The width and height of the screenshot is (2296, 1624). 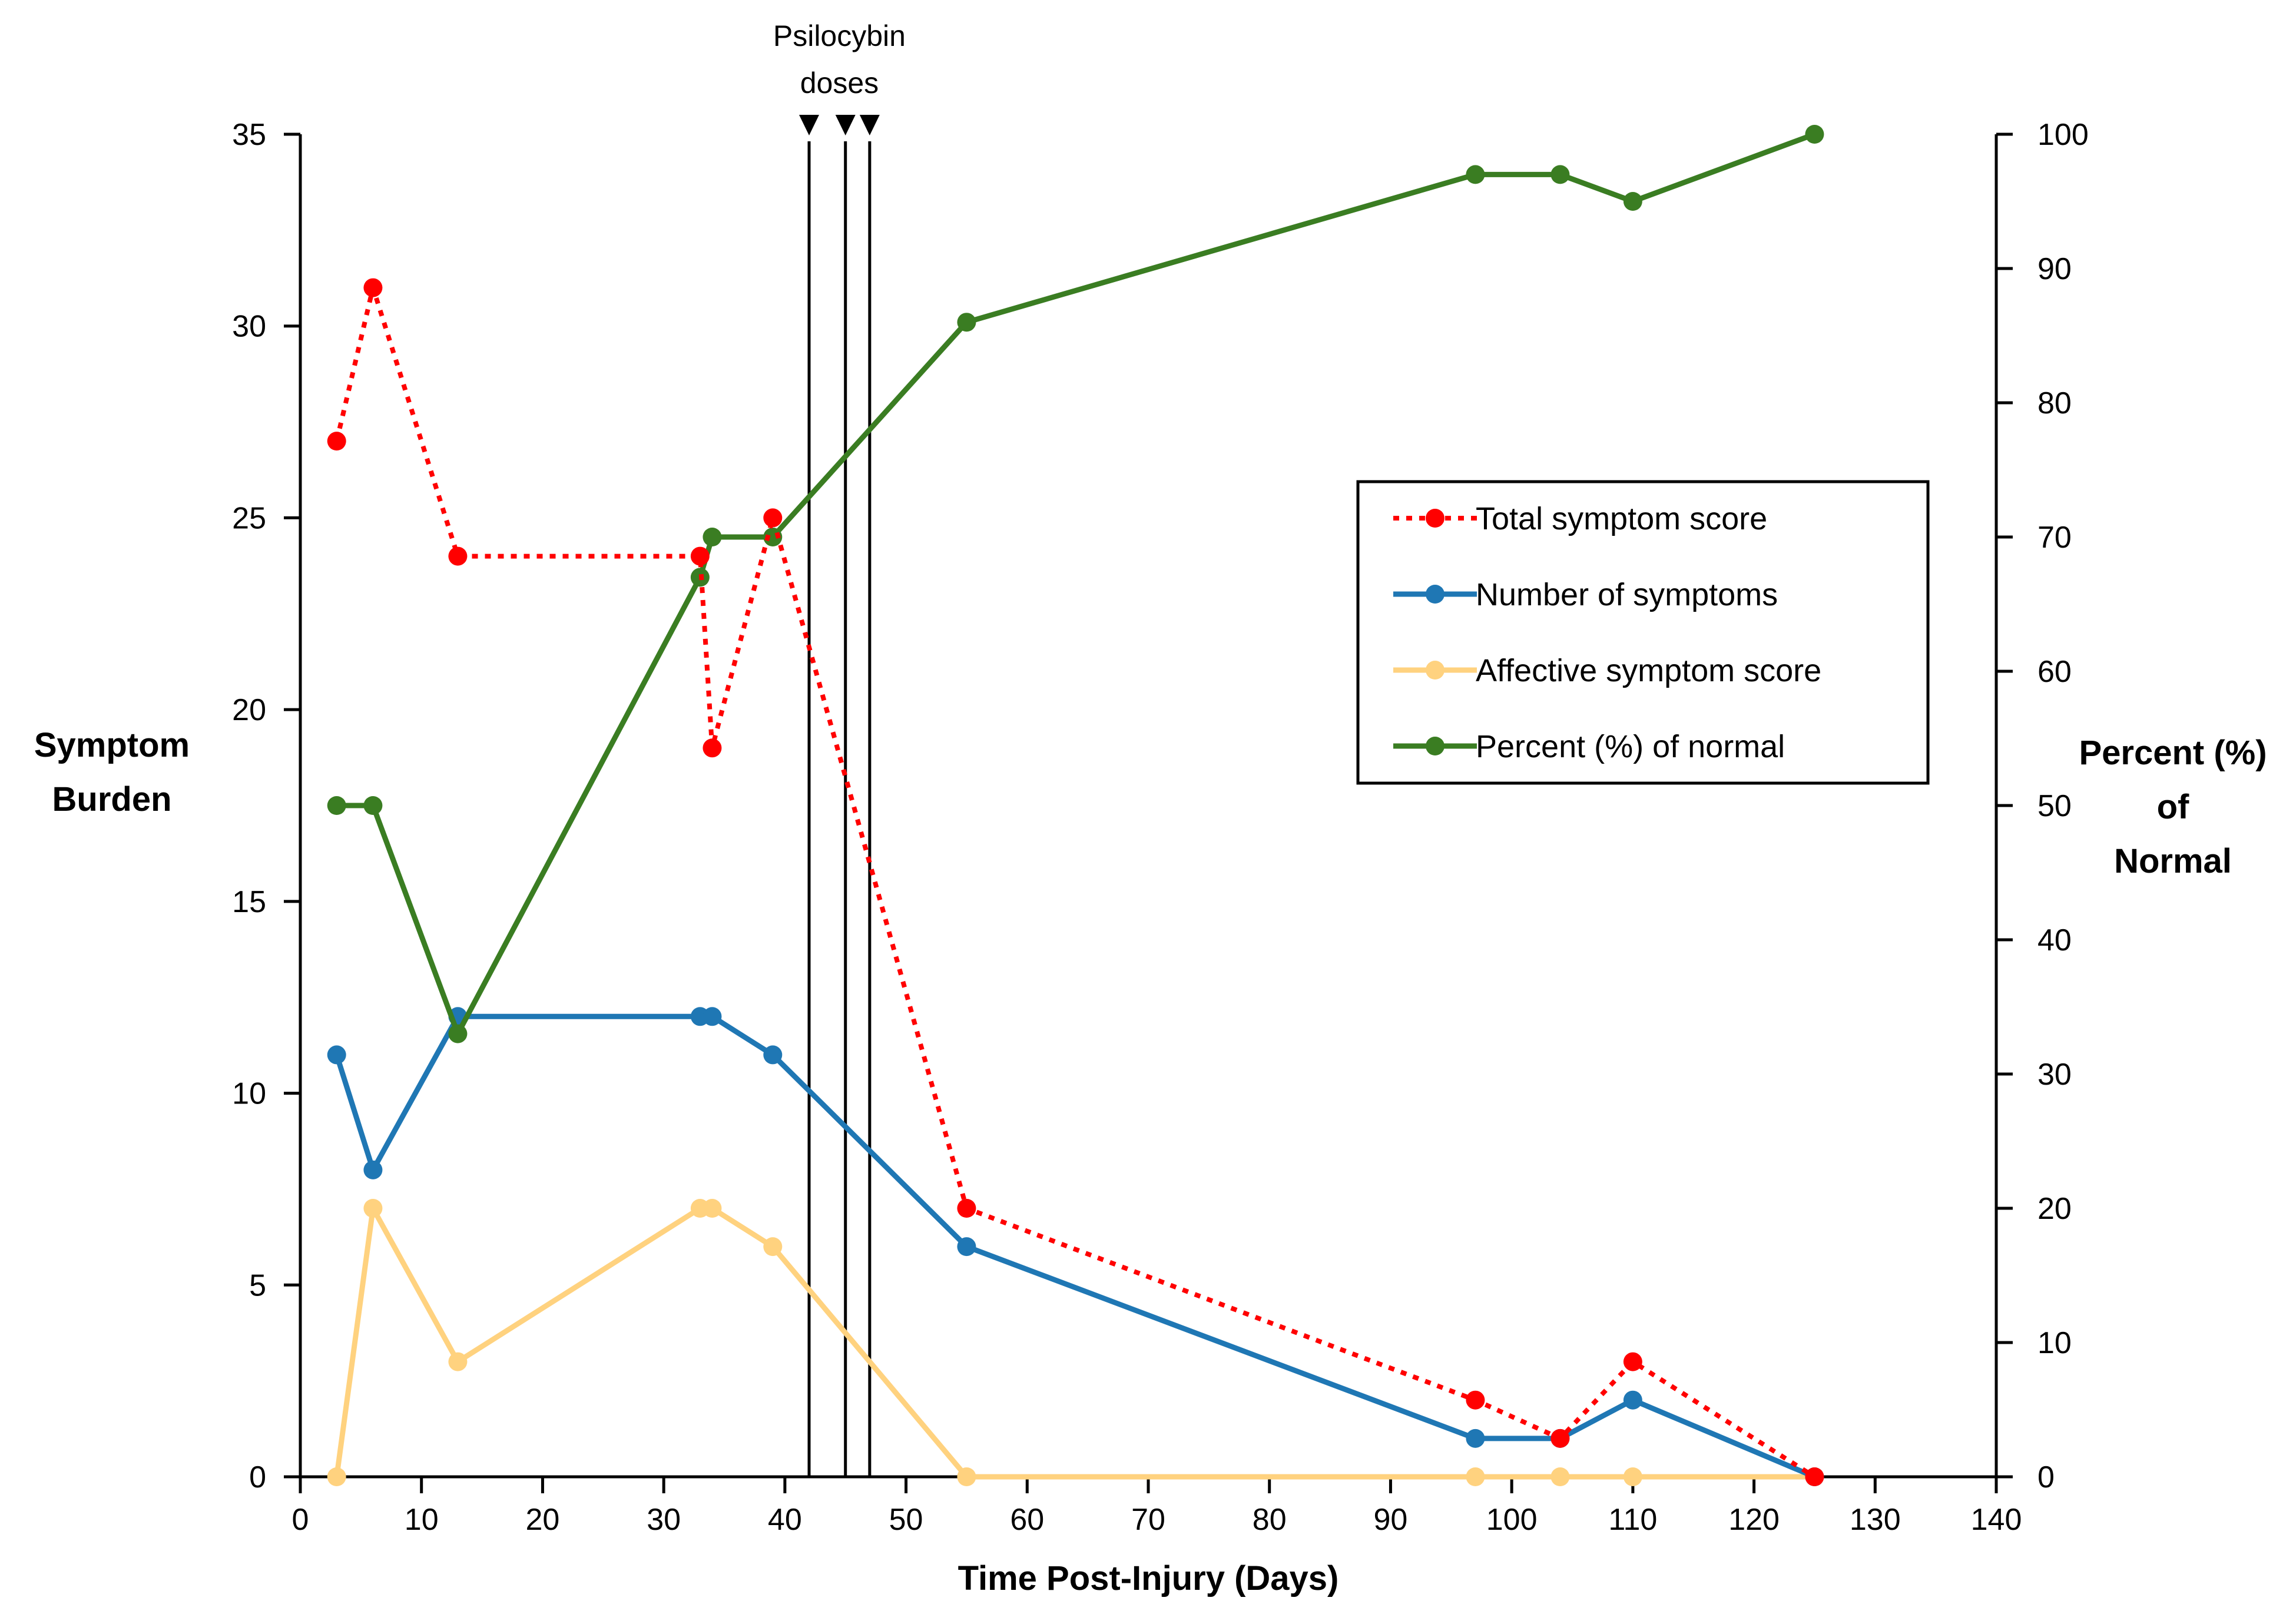 I want to click on legend-label: Number of symptoms, so click(x=1627, y=594).